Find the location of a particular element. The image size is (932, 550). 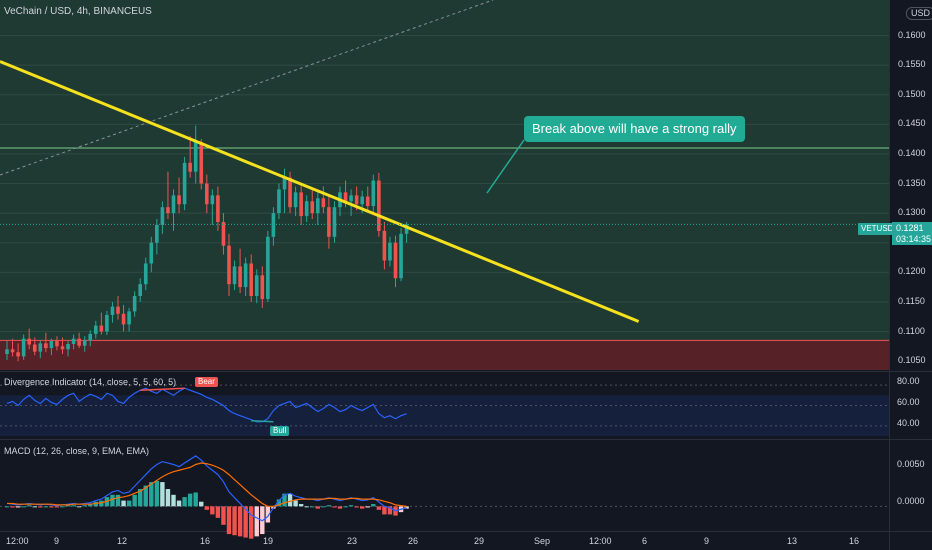

macd-tick-0000: 0.0000 is located at coordinates (911, 501).